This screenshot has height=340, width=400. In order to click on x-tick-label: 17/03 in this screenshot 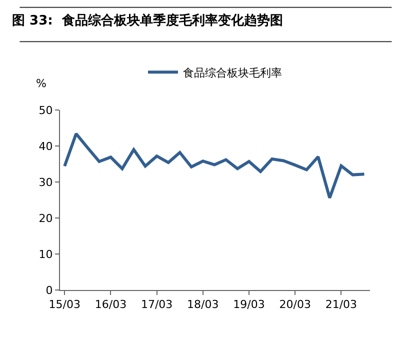, I will do `click(156, 305)`.